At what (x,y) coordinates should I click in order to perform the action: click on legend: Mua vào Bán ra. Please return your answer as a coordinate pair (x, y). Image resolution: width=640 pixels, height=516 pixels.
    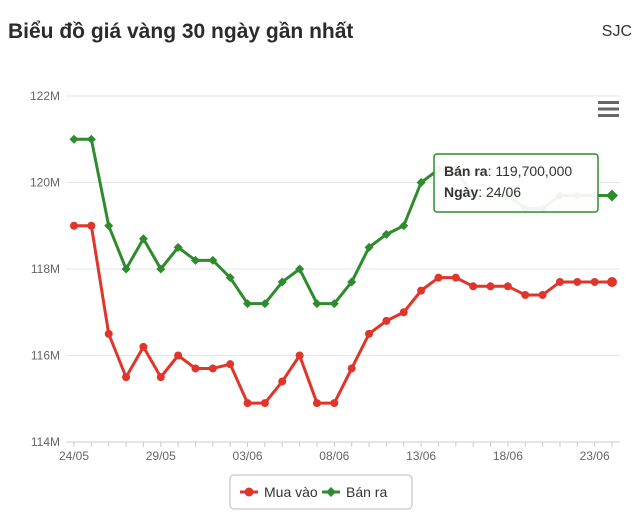
    Looking at the image, I should click on (321, 492).